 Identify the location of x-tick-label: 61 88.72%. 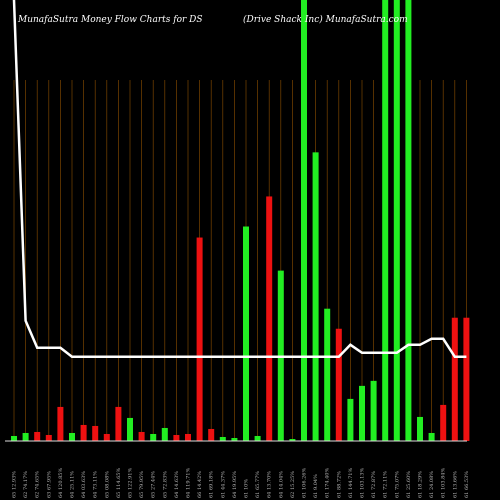
(339, 484).